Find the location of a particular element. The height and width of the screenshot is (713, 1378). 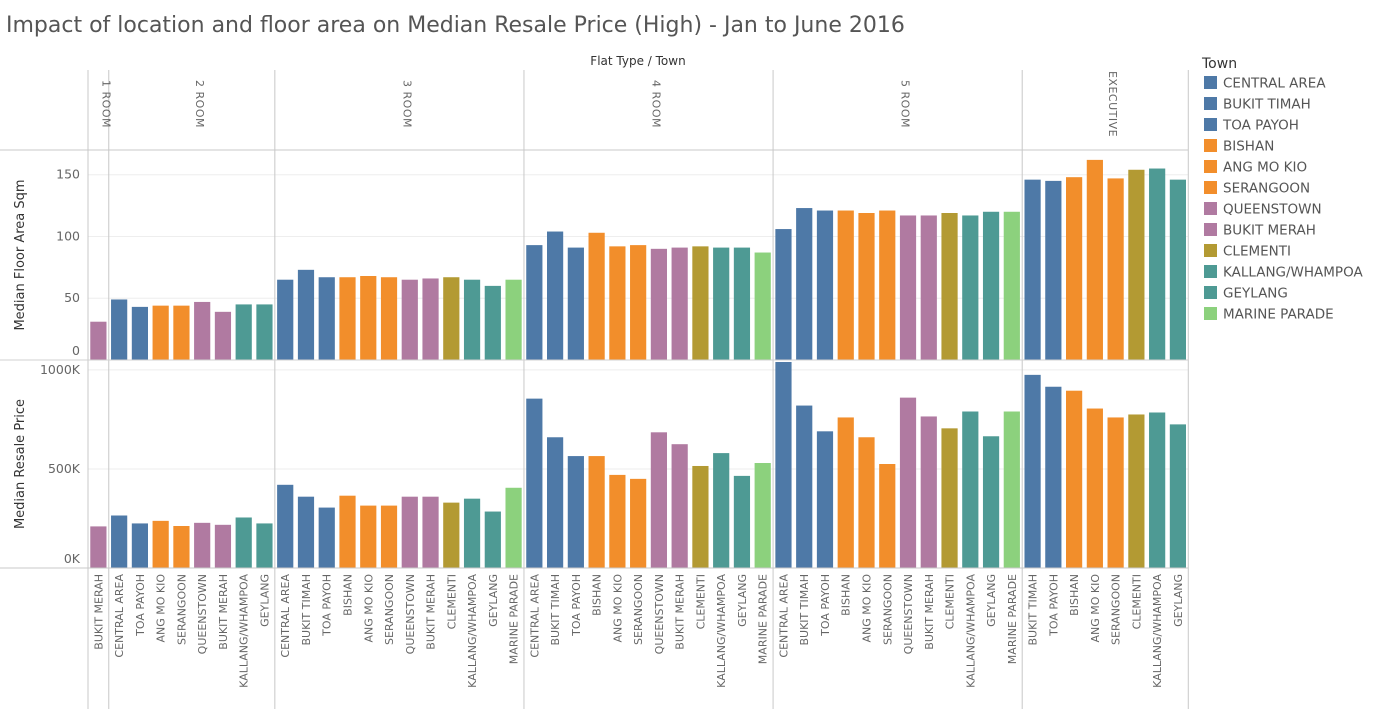

bar-price-3-room-bishan is located at coordinates (347, 531).